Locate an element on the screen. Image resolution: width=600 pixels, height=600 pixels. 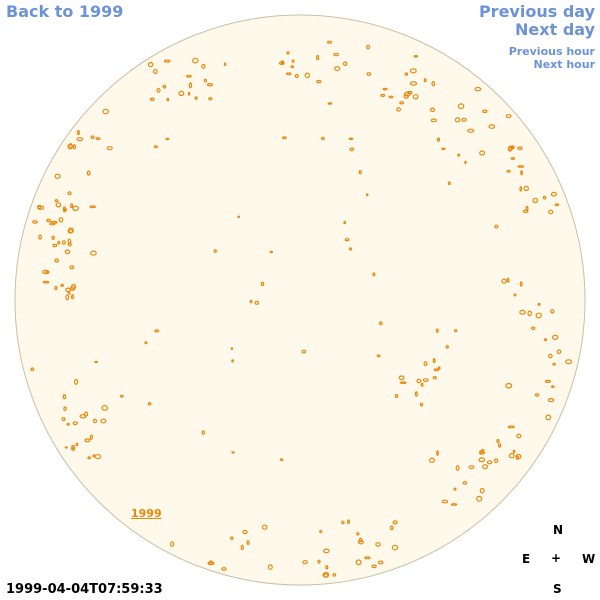
observation-timestamp: 1999-04-04T07:59:33 is located at coordinates (84, 589).